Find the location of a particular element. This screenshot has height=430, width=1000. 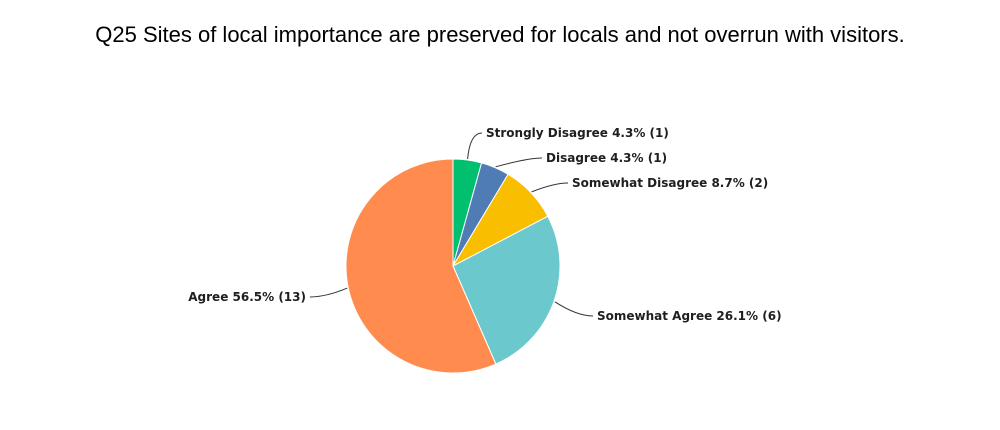

leader-line-disagree is located at coordinates (519, 162).